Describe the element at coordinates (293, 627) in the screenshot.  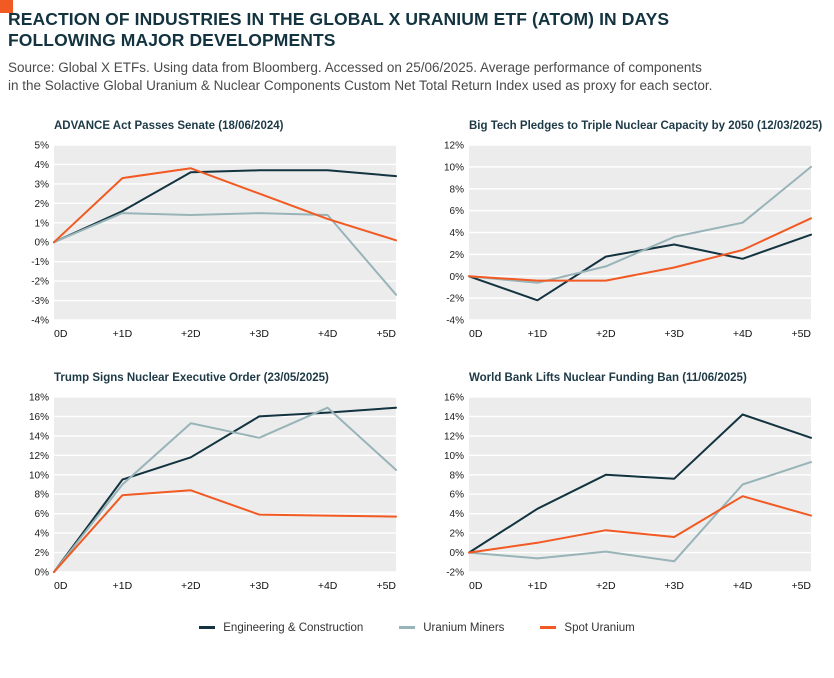
I see `legend-label-engineering-construction: Engineering & Construction` at that location.